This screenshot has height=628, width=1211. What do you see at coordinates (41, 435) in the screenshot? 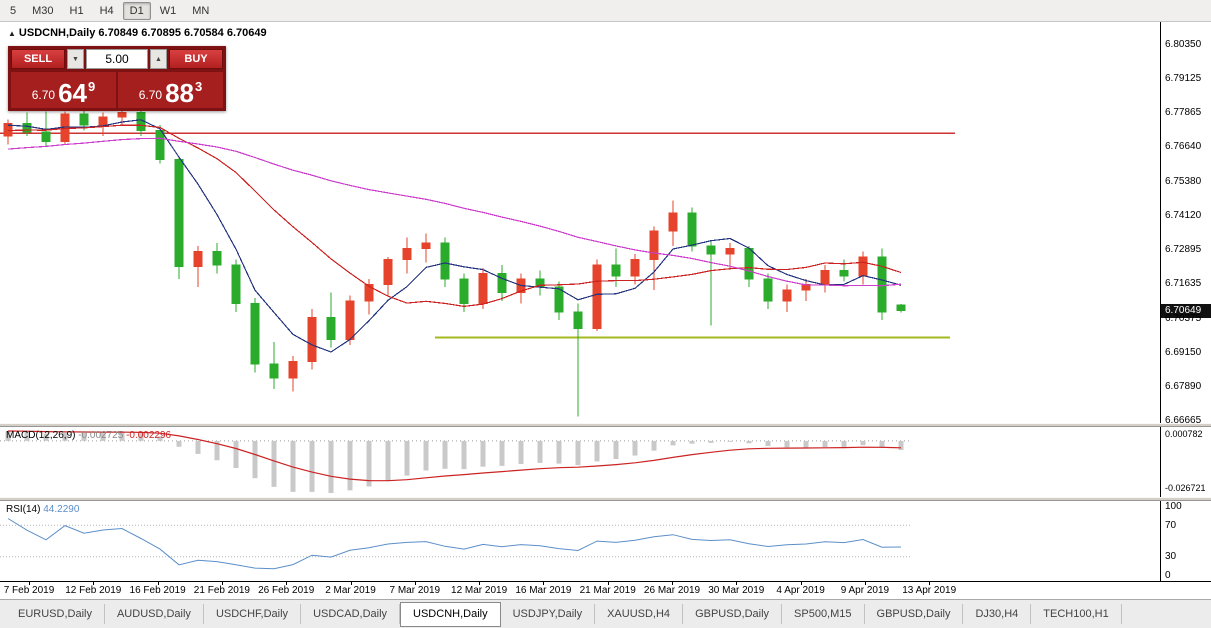
I see `macd-name: MACD(12,26,9)` at bounding box center [41, 435].